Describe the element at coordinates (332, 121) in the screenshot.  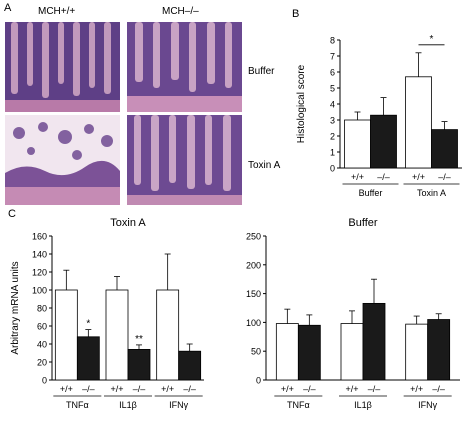
I see `y-tick-label: 3` at that location.